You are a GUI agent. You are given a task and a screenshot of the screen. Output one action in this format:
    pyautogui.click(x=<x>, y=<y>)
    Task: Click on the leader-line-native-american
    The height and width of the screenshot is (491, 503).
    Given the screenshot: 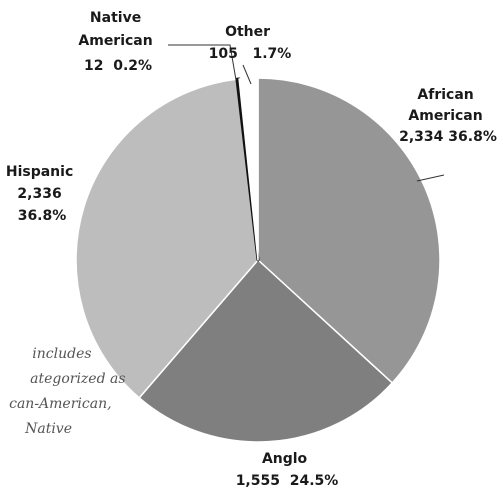 What is the action you would take?
    pyautogui.click(x=202, y=62)
    